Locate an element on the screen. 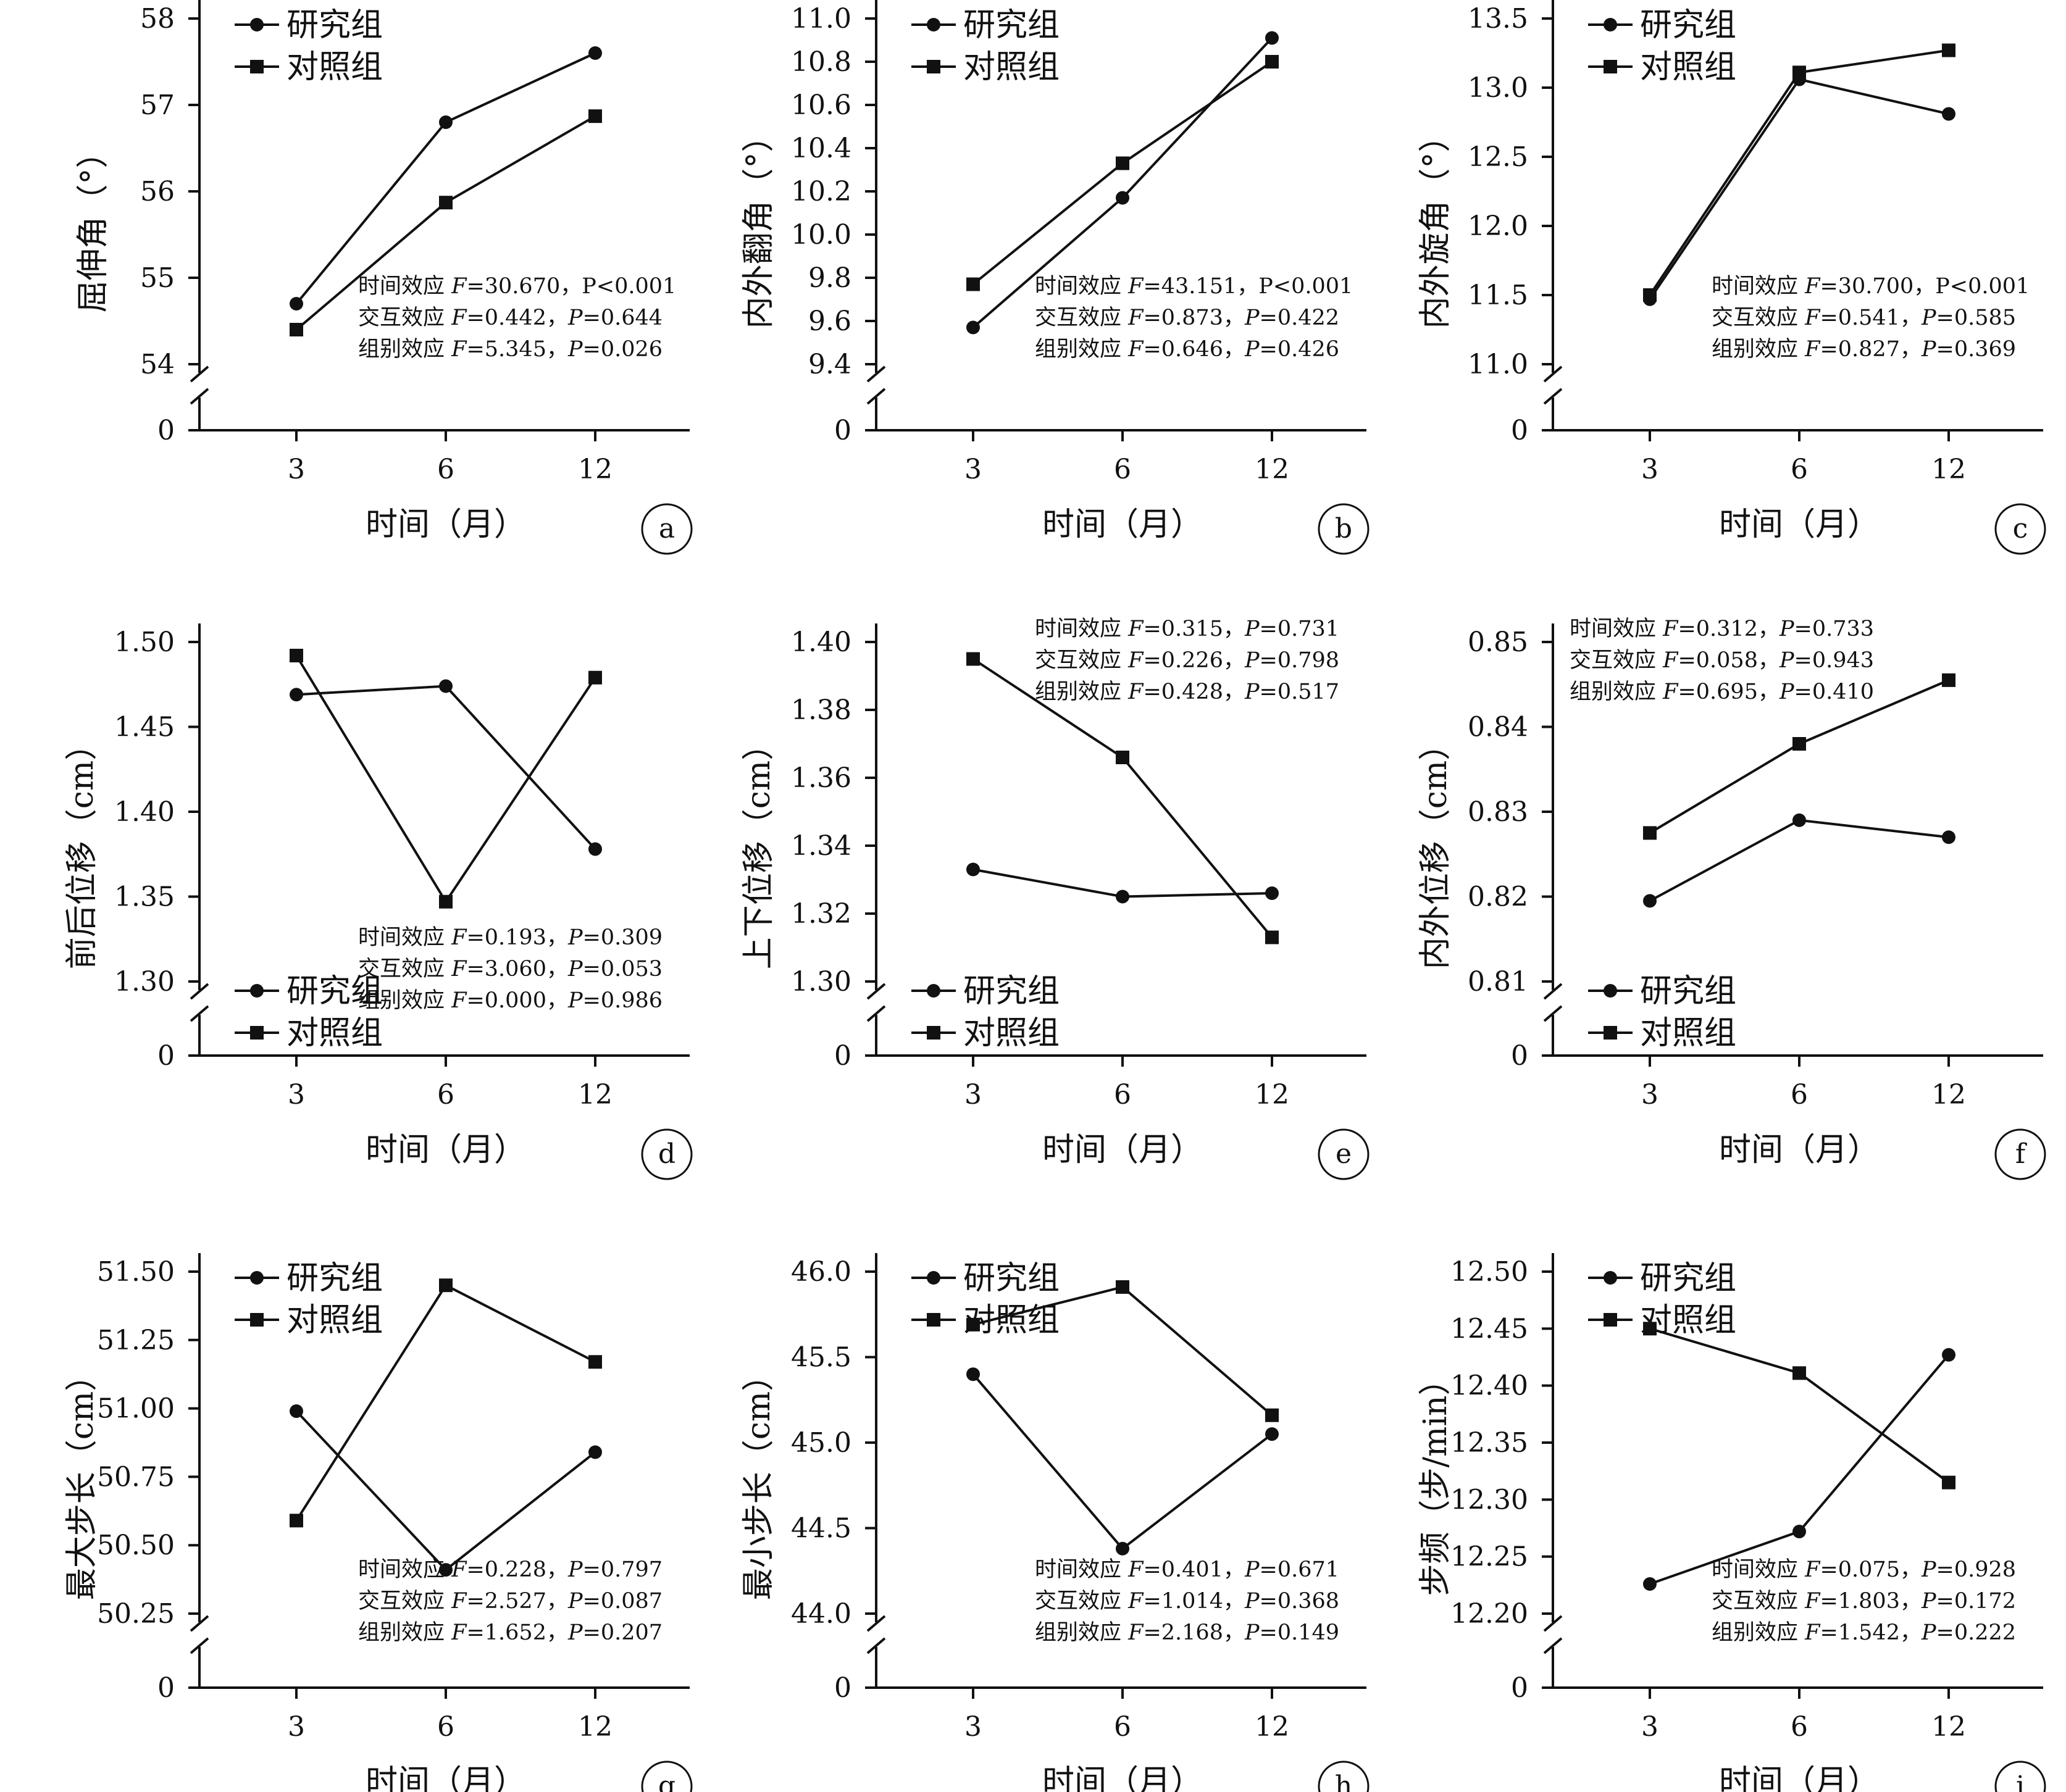 This screenshot has width=2066, height=1792. stats-line: 组别效应 F=0.646，P=0.426 is located at coordinates (1187, 350).